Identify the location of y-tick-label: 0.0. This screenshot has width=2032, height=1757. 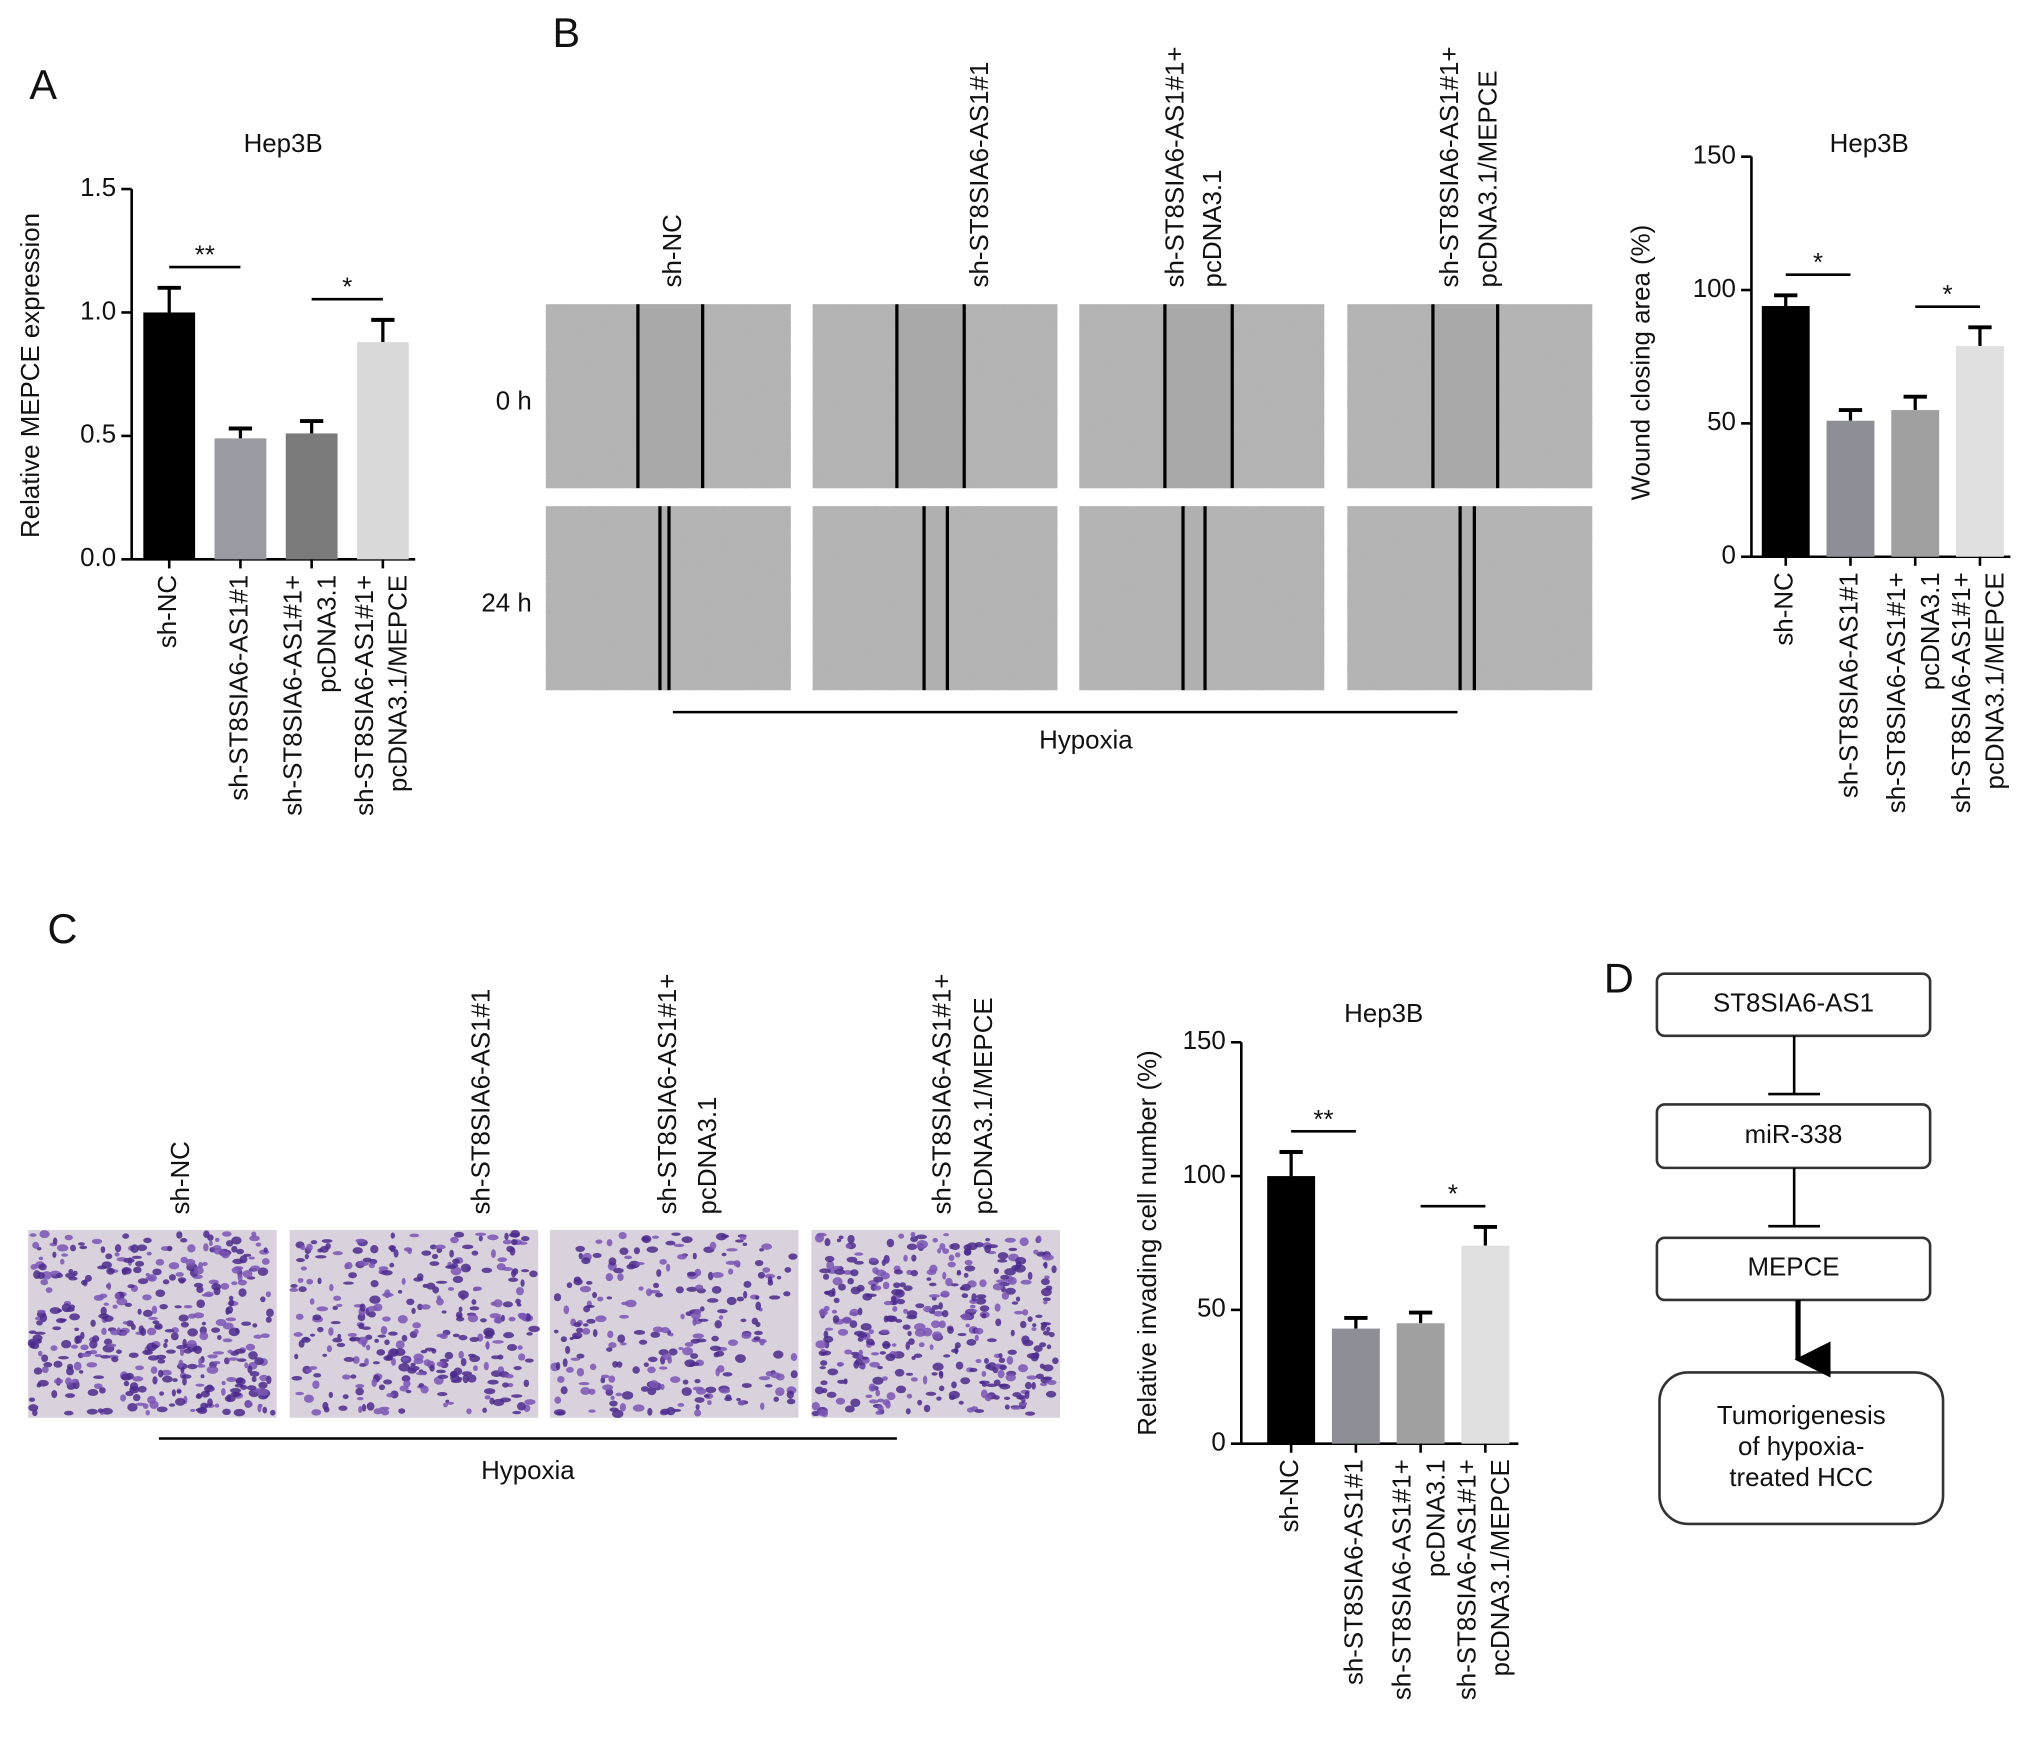
(98, 558).